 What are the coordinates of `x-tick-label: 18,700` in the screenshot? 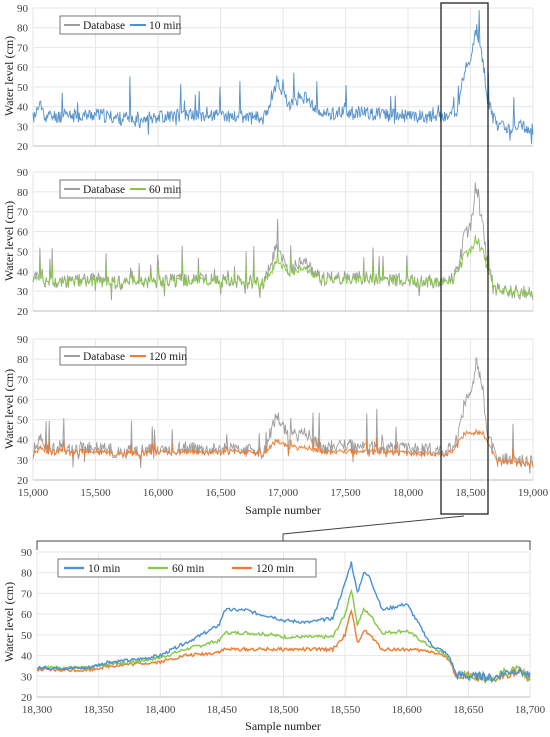 It's located at (530, 710).